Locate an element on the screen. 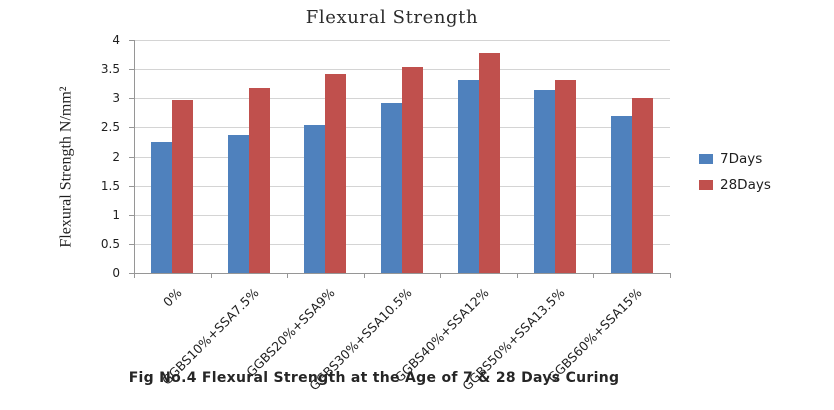 The width and height of the screenshot is (834, 410). chart-title: Flexural Strength is located at coordinates (392, 17).